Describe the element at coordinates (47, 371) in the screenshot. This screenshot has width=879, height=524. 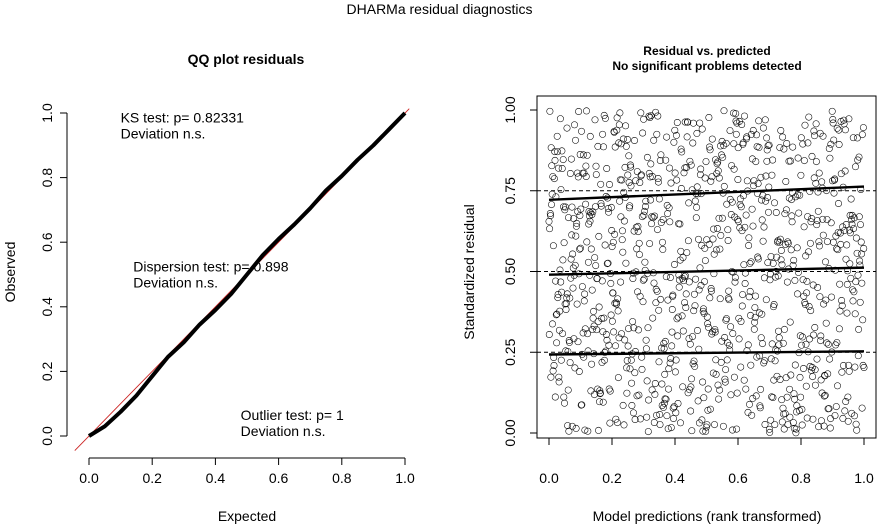
I see `qq-y-tick-label: 0.2` at that location.